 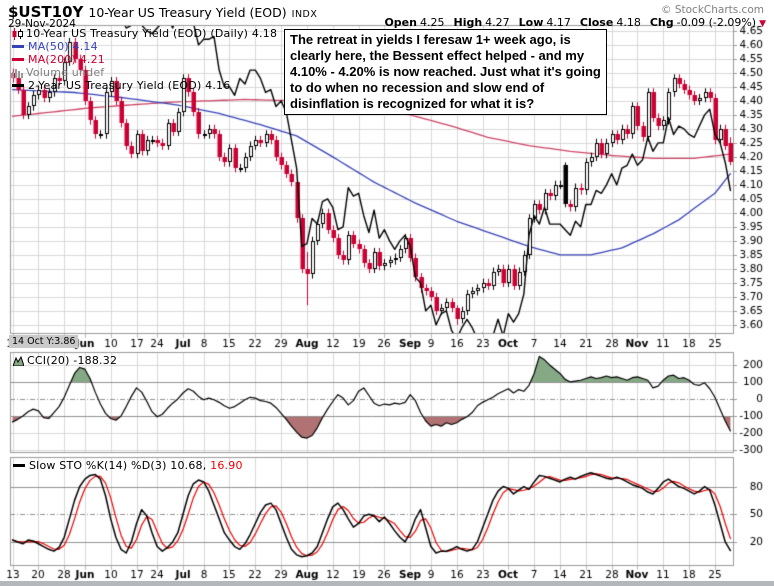 I want to click on sto-legend: Slow STO %K(14) %D(3) 10.68, 16.90, so click(x=128, y=465).